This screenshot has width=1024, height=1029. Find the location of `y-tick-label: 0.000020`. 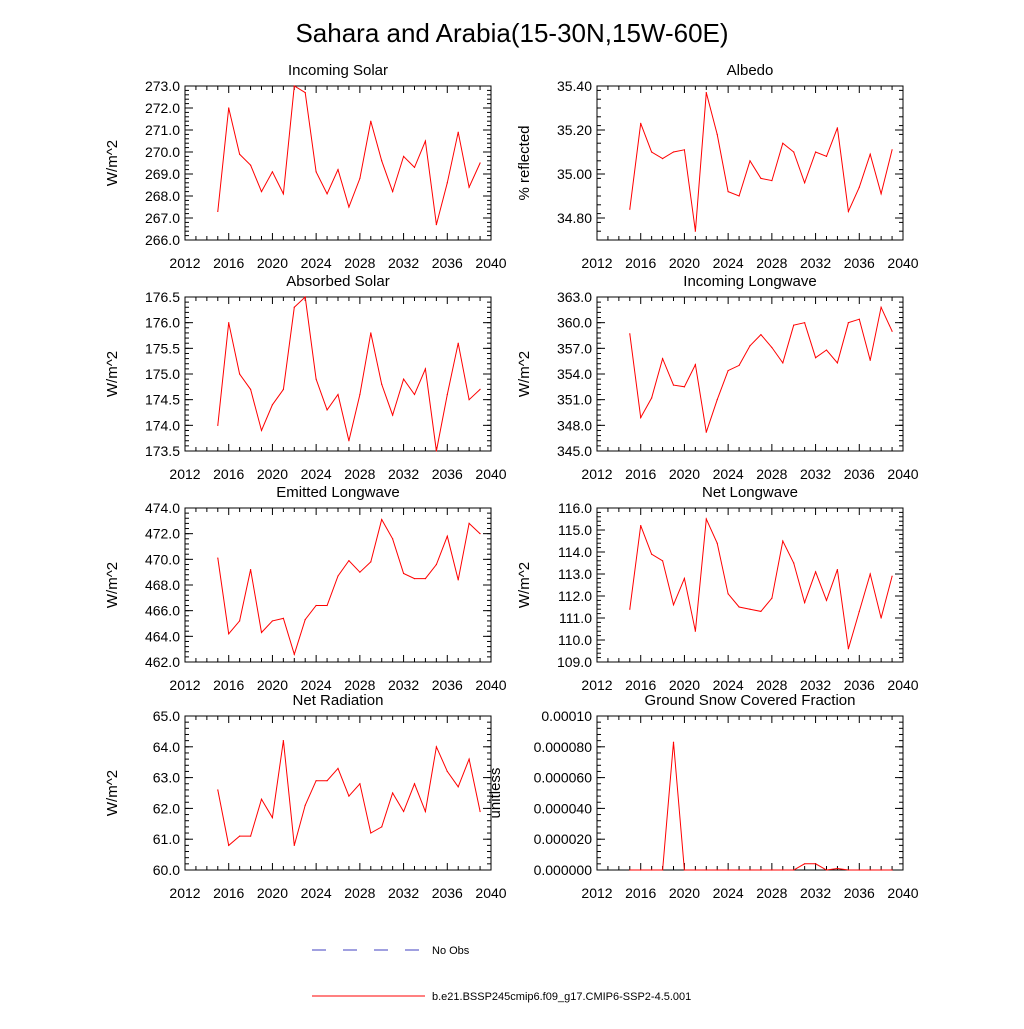

y-tick-label: 0.000020 is located at coordinates (563, 839).